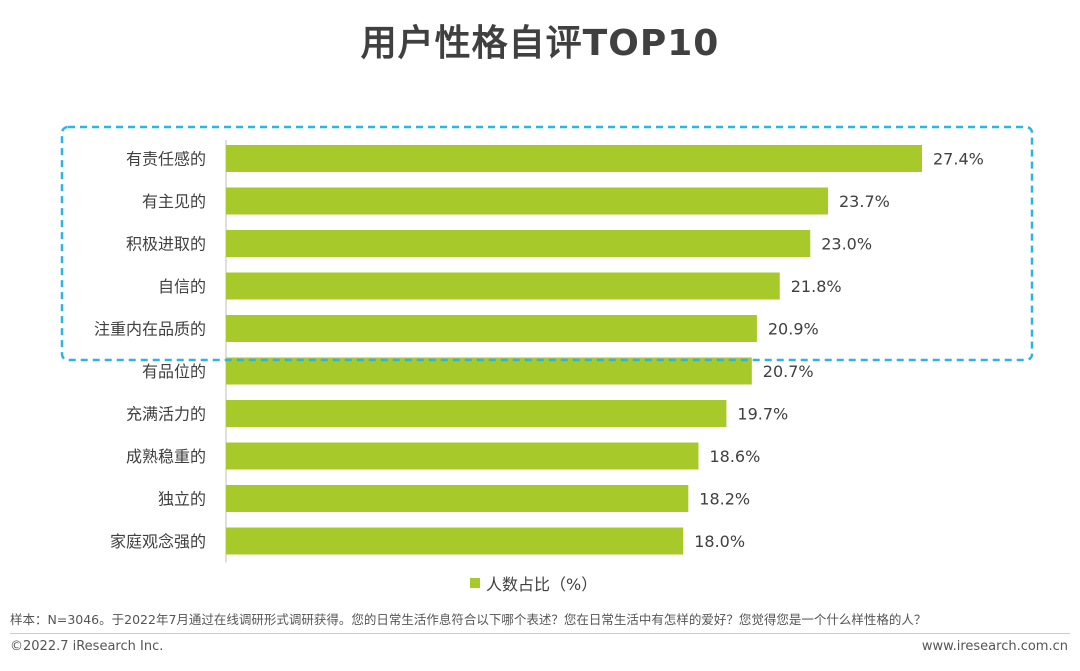 This screenshot has height=671, width=1080. I want to click on category-label: 自信的, so click(182, 286).